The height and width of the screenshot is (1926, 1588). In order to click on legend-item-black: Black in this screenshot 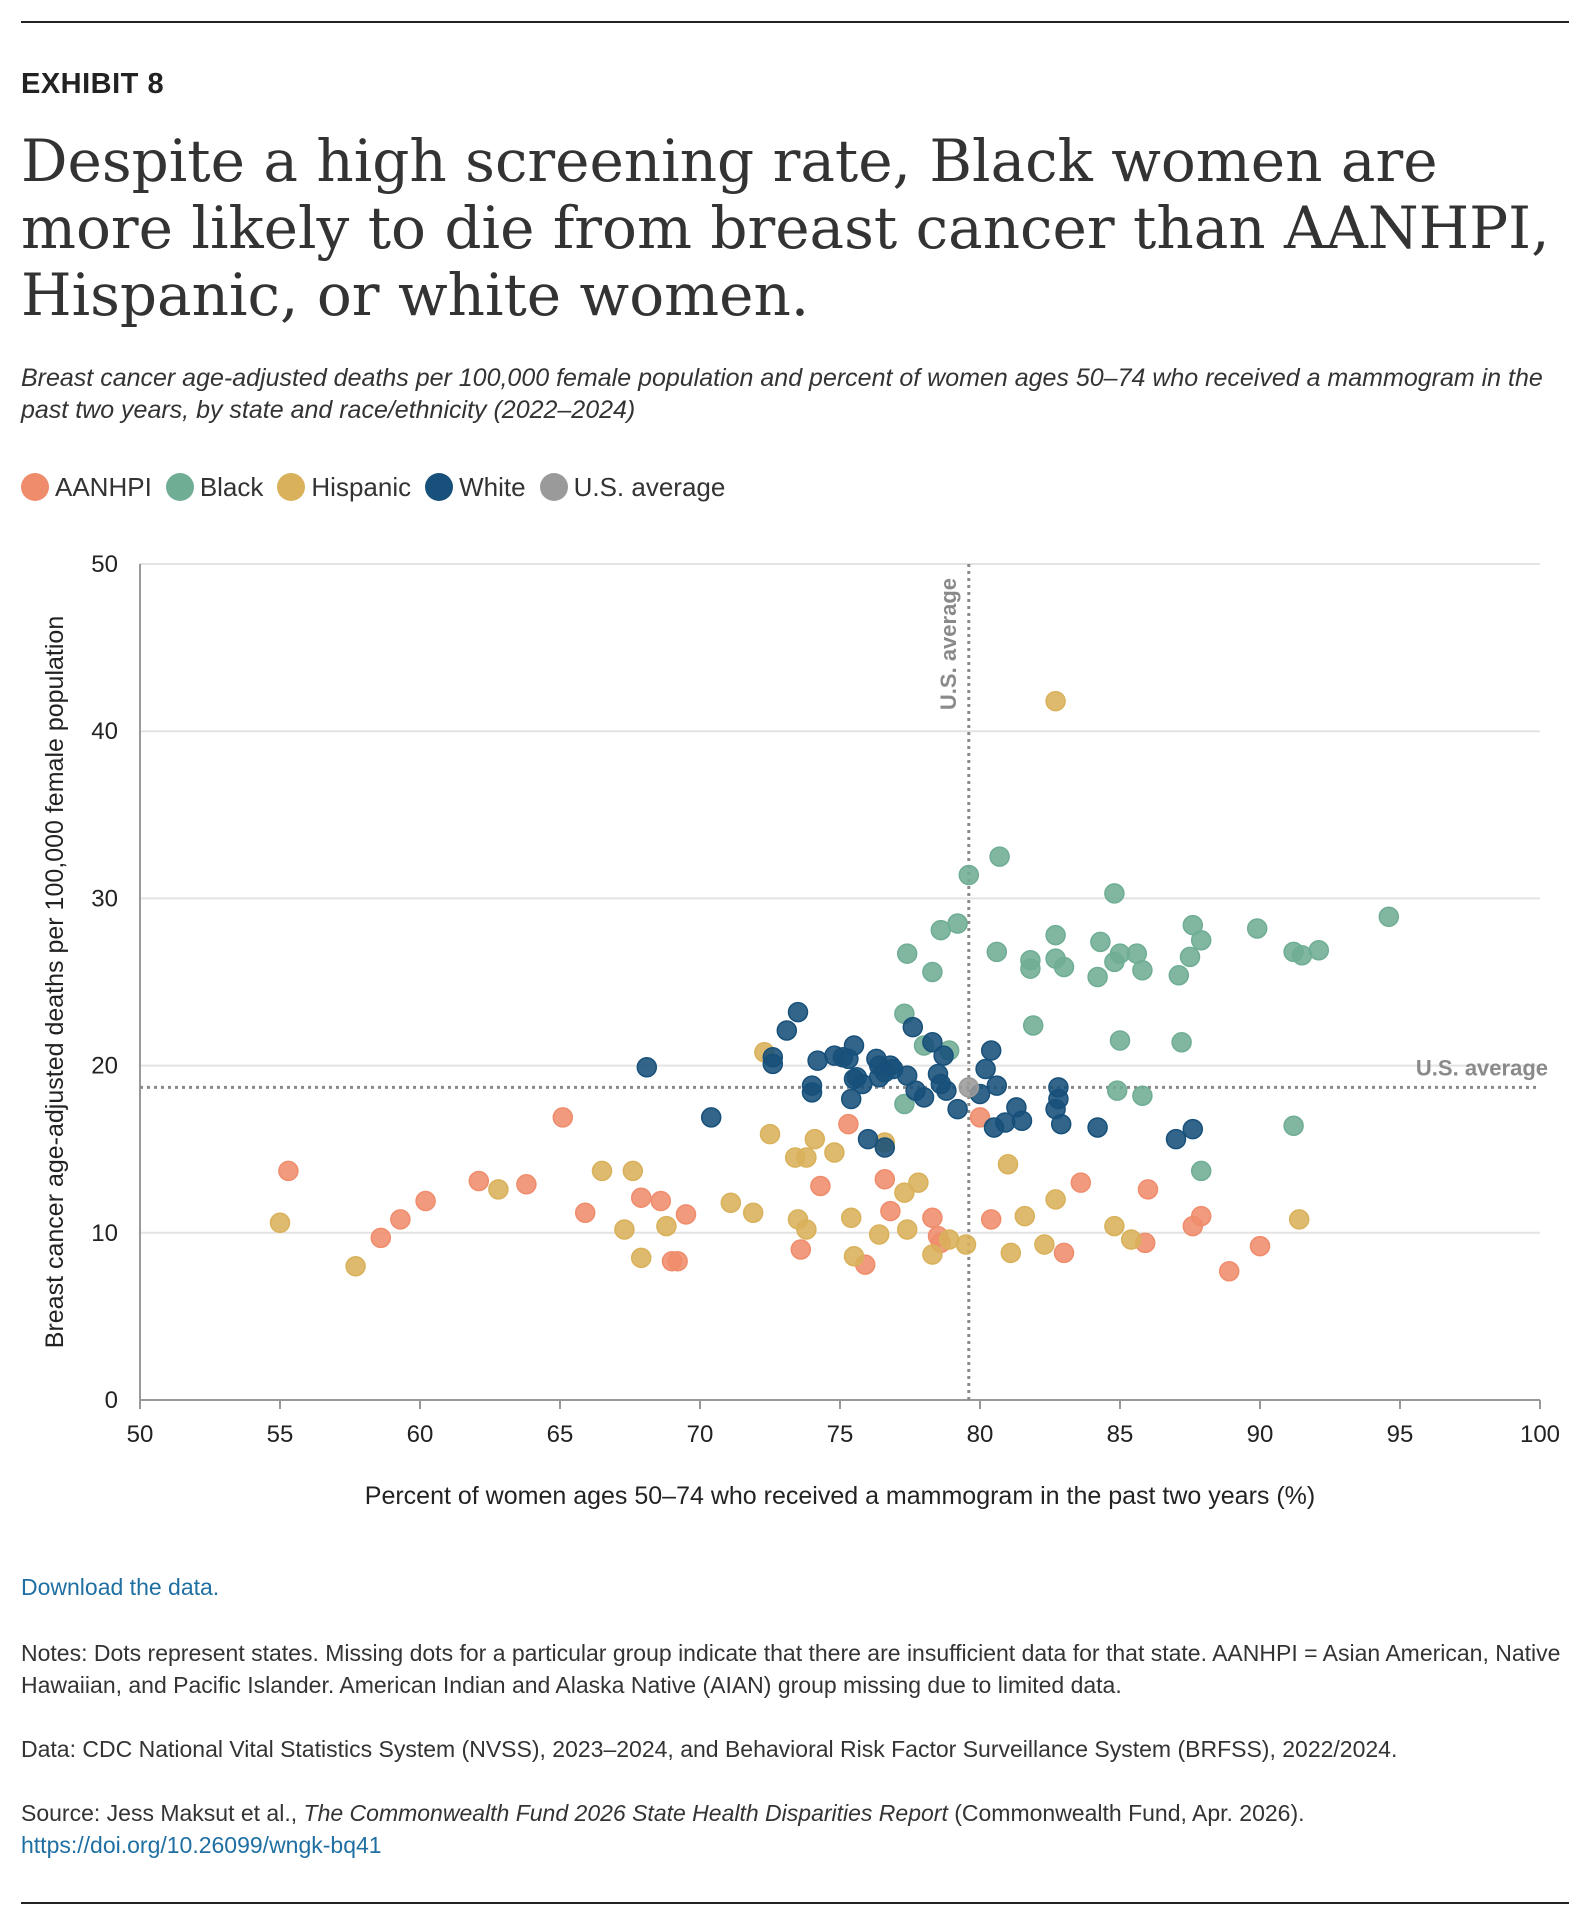, I will do `click(214, 487)`.